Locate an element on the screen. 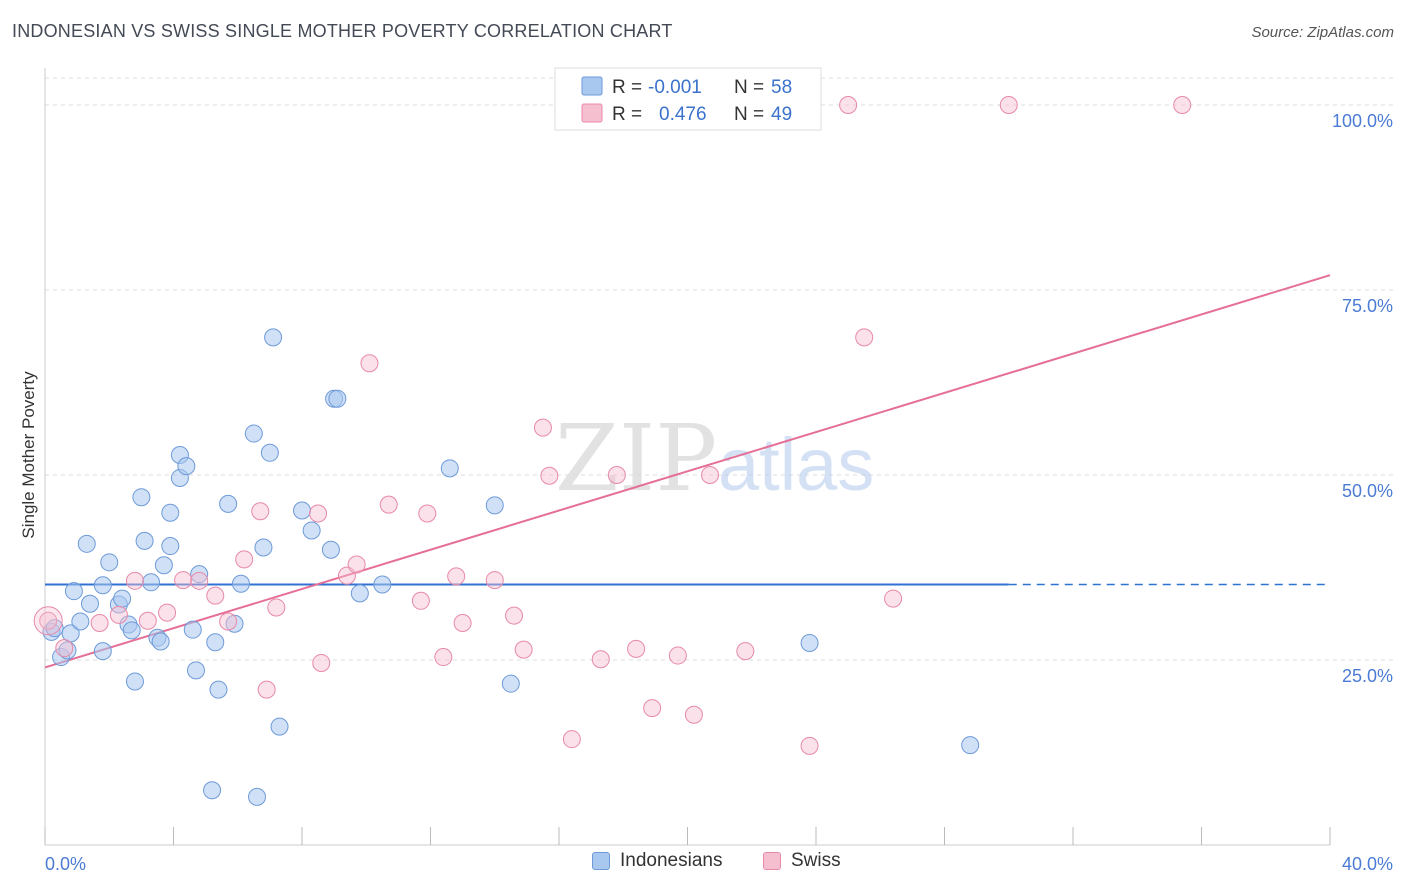 This screenshot has width=1406, height=892. legend-r-label-2: R = is located at coordinates (627, 114).